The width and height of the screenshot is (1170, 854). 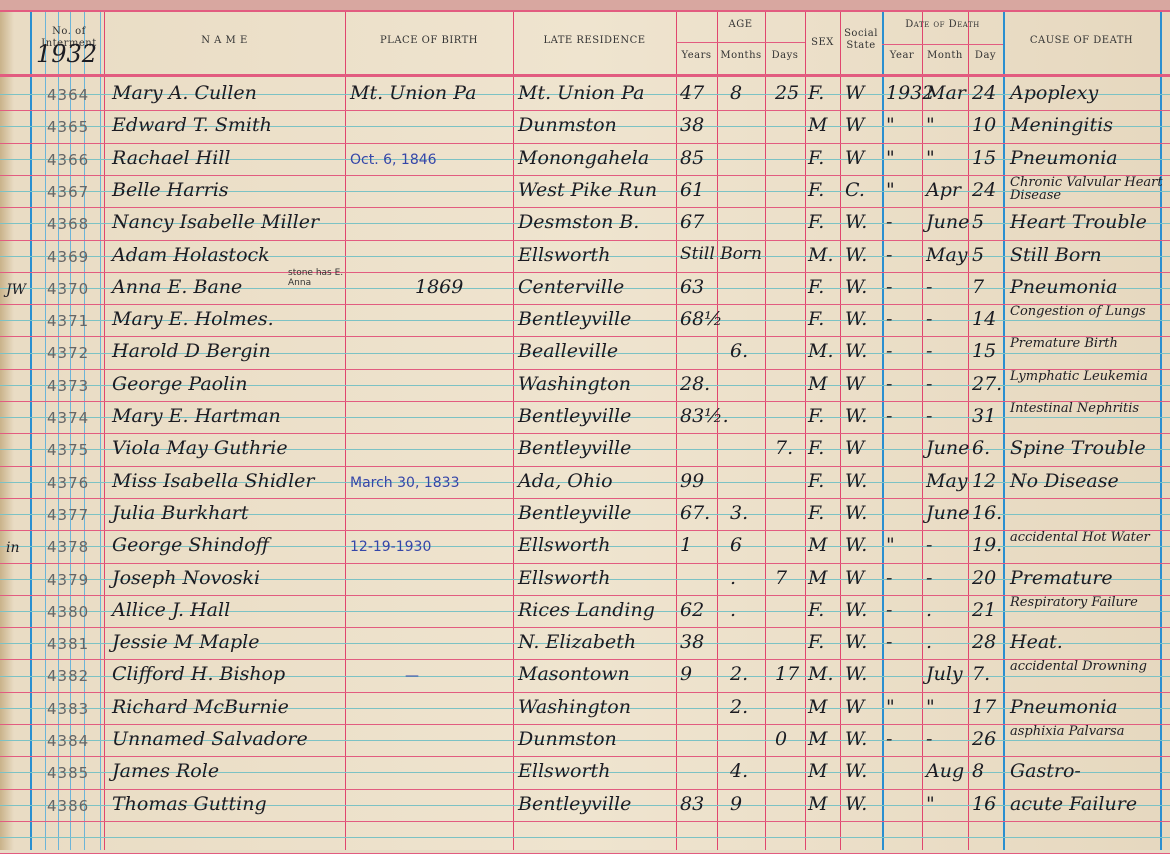 What do you see at coordinates (1061, 125) in the screenshot?
I see `cause-of-death: Meningitis` at bounding box center [1061, 125].